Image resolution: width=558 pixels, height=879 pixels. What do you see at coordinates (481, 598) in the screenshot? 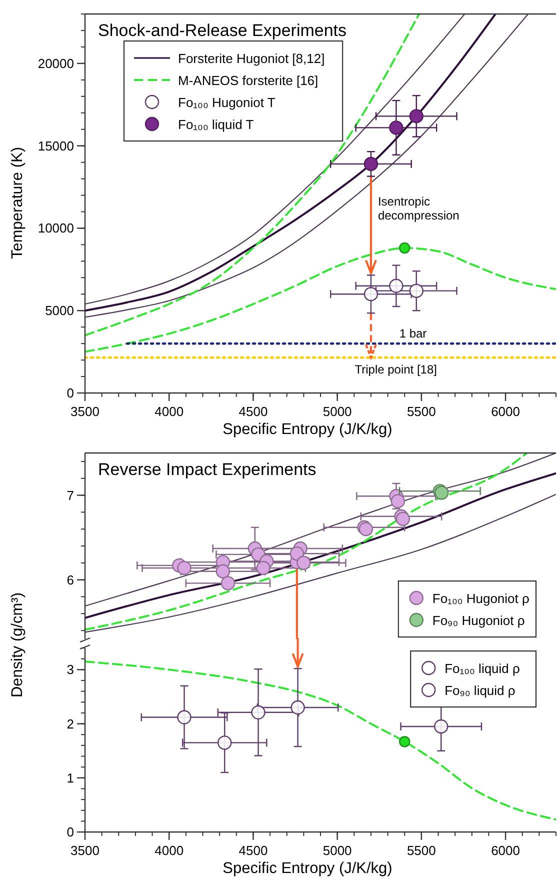
I see `legend-label: Fo₁₀₀ Hugoniot ρ` at bounding box center [481, 598].